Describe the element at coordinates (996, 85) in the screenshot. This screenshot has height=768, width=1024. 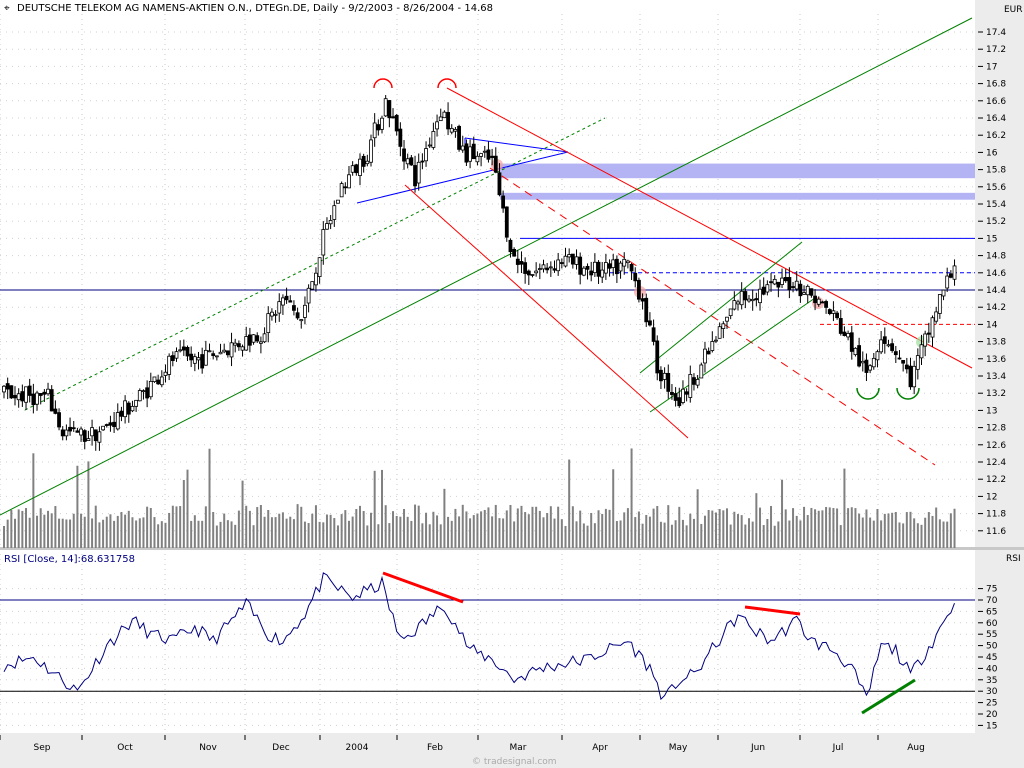
I see `price-tick-label: 16.8` at that location.